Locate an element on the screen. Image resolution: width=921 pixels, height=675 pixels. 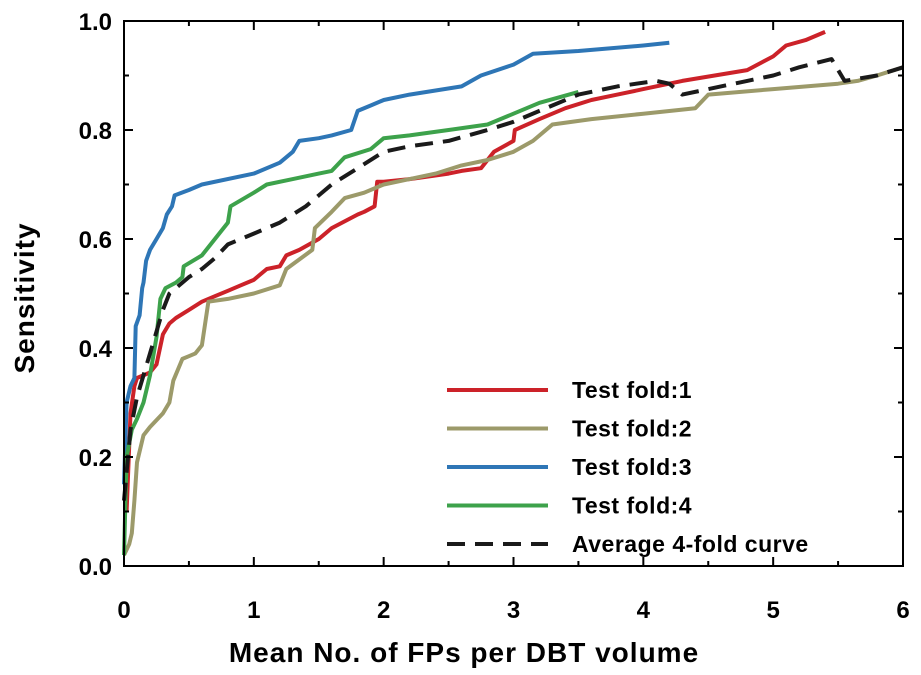
y-tick-label: 0.4 is located at coordinates (96, 349).